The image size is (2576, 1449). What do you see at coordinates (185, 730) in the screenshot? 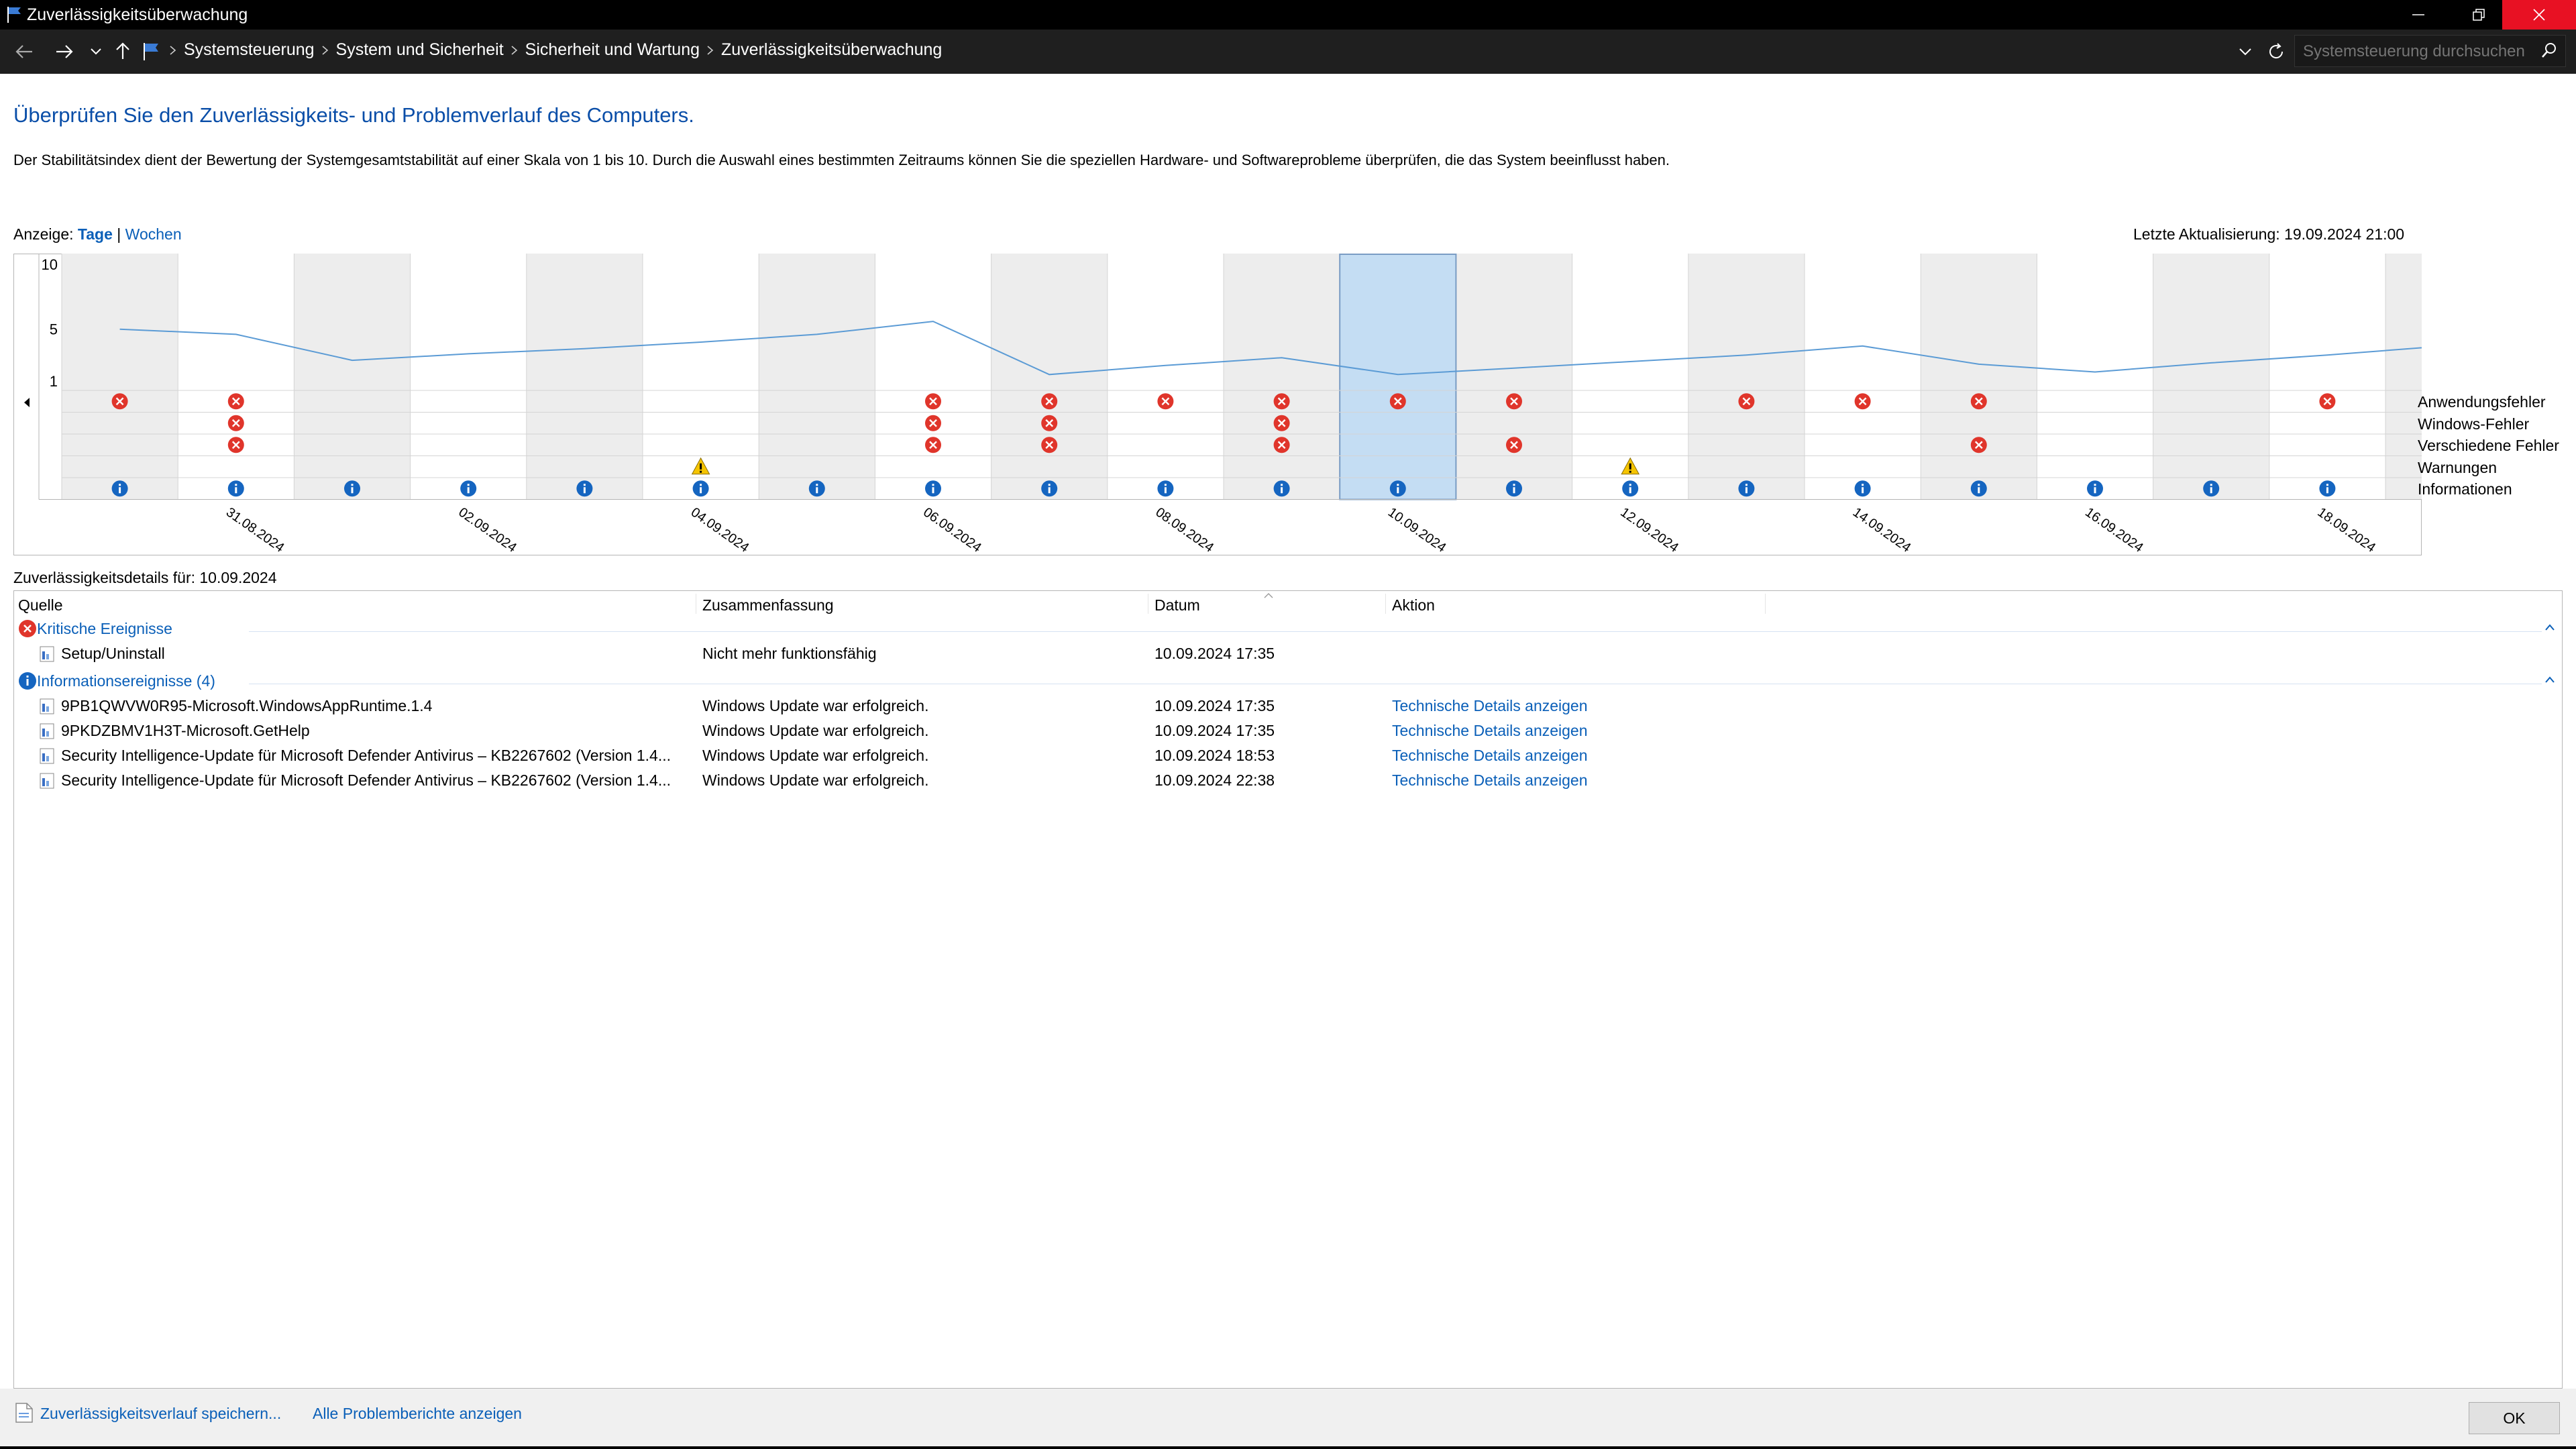
I see `row-source: 9PKDZBMV1H3T-Microsoft.GetHelp` at bounding box center [185, 730].